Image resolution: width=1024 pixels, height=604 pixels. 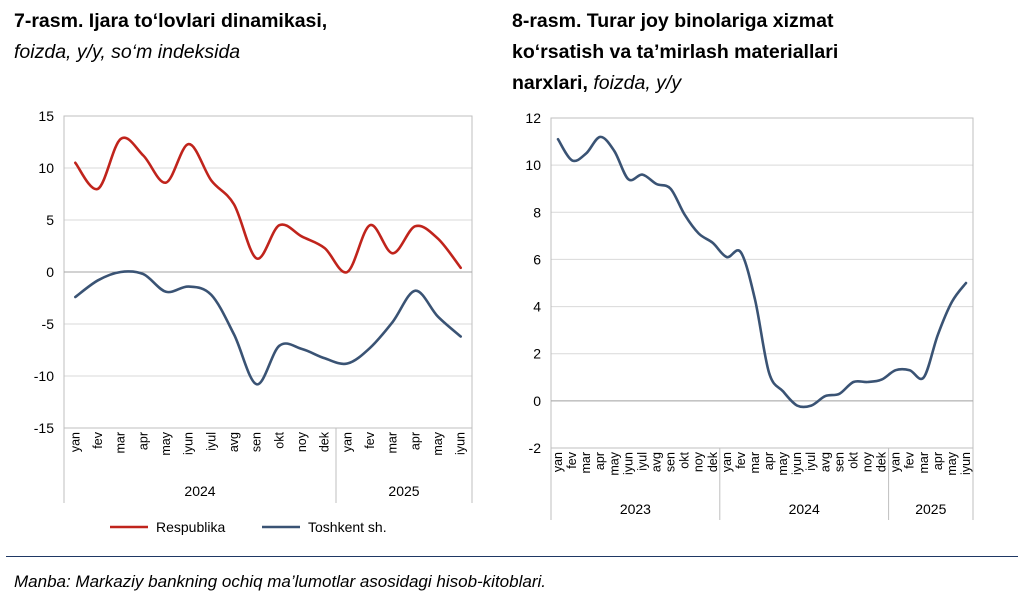 I want to click on chart-7-y-tick-label: 15, so click(x=46, y=116).